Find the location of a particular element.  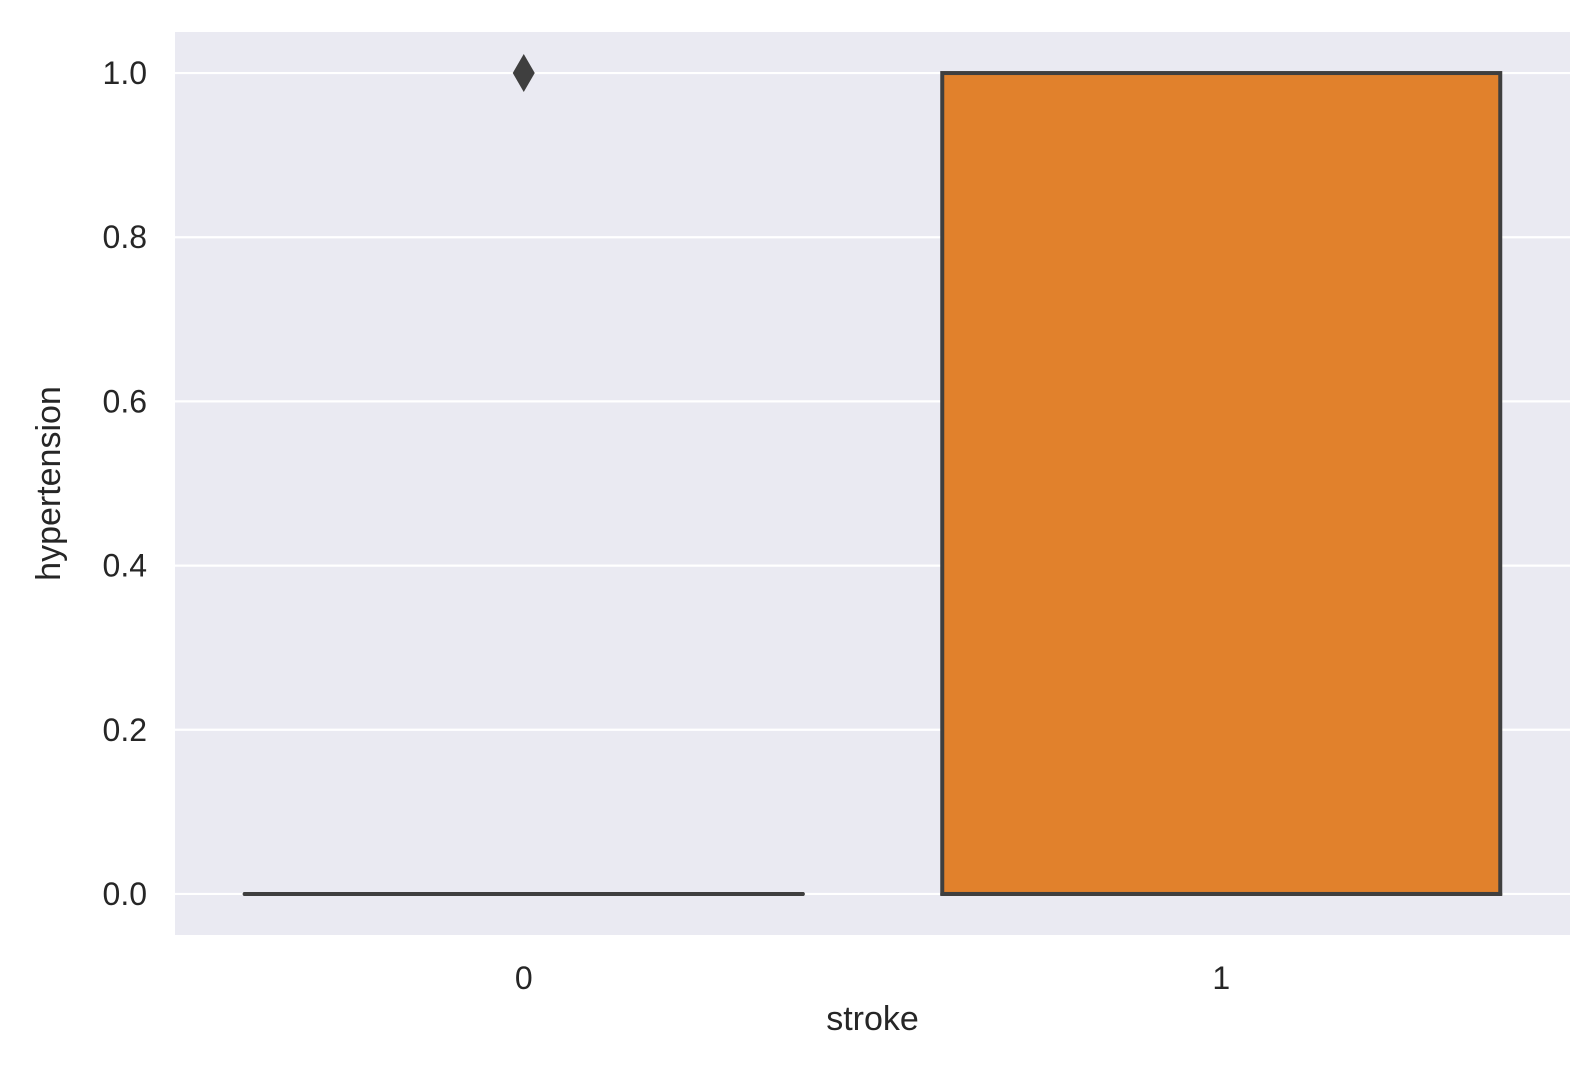

x-tick-label: 1 is located at coordinates (1221, 978).